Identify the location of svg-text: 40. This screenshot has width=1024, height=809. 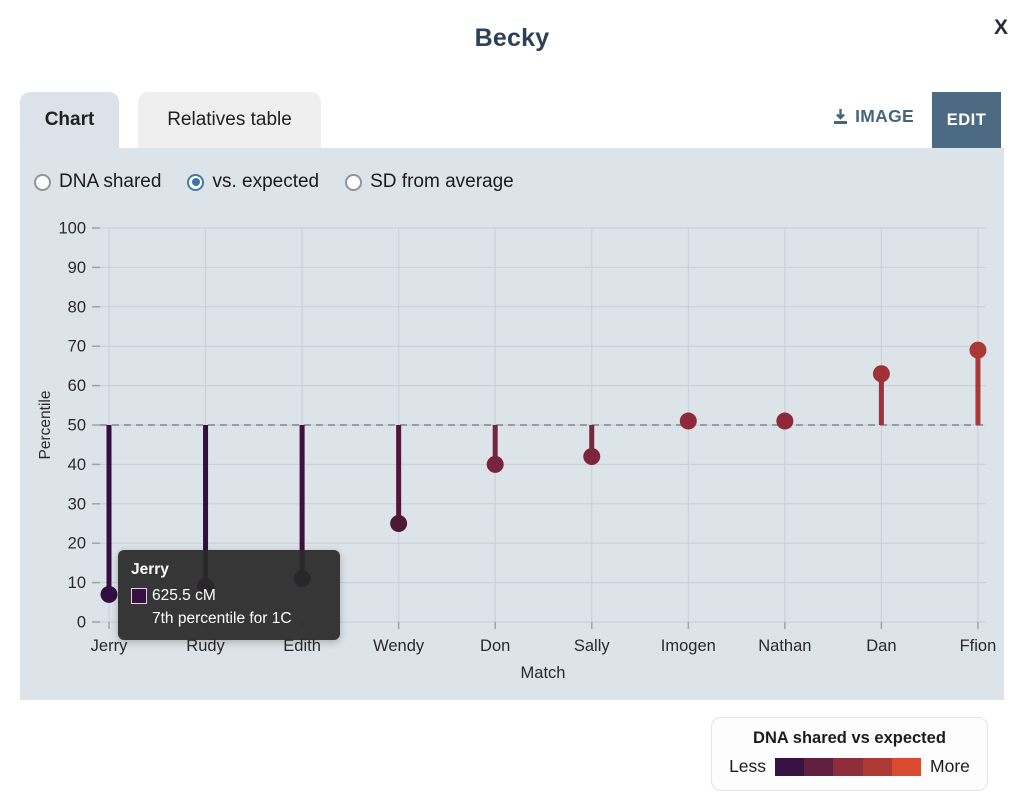
(77, 465).